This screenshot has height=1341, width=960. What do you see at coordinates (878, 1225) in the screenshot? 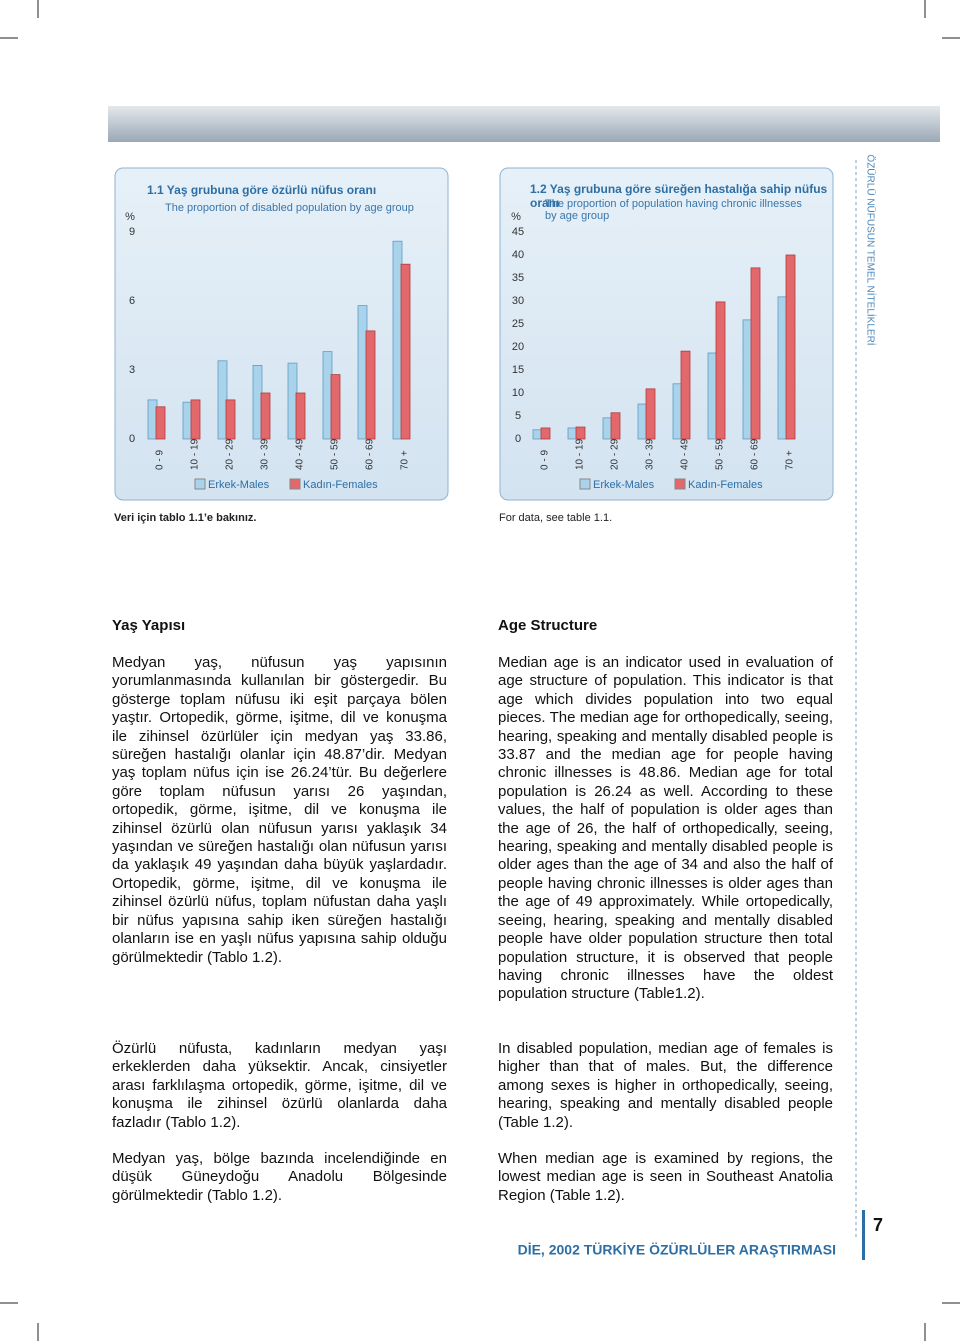
I see `page-number: 7` at bounding box center [878, 1225].